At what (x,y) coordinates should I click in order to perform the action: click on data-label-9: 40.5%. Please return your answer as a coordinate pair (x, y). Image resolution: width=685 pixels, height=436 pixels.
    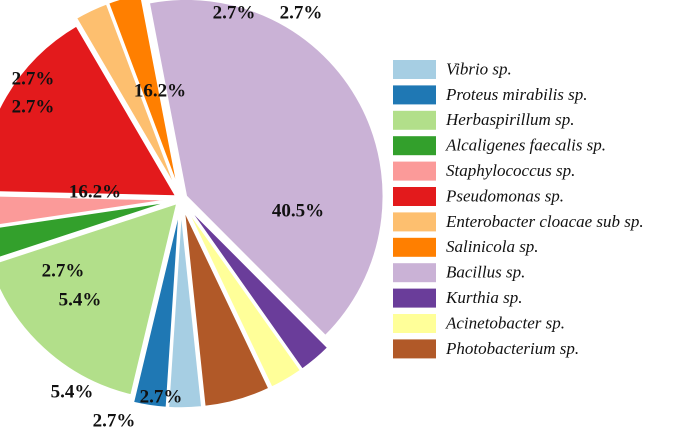
    Looking at the image, I should click on (298, 210).